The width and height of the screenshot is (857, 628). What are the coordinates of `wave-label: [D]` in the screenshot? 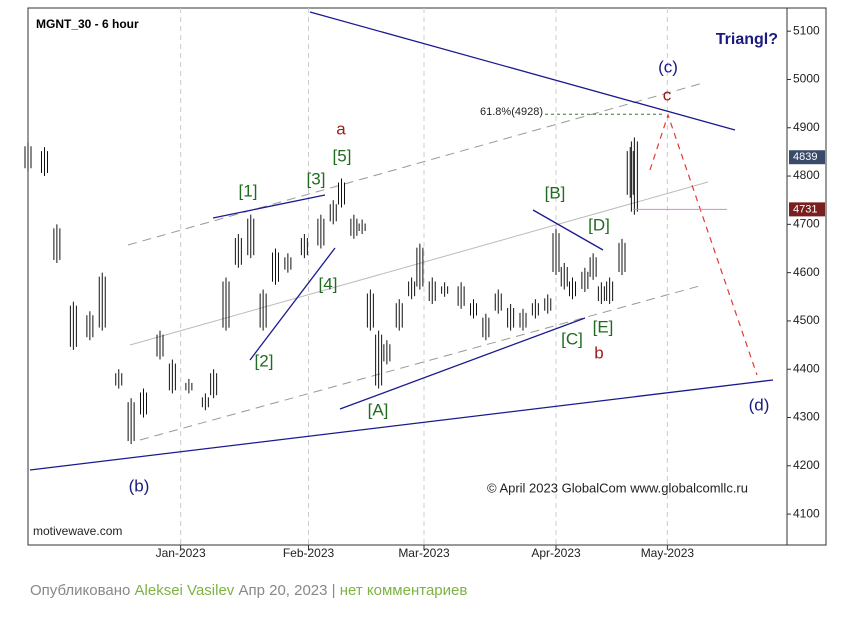 It's located at (599, 224).